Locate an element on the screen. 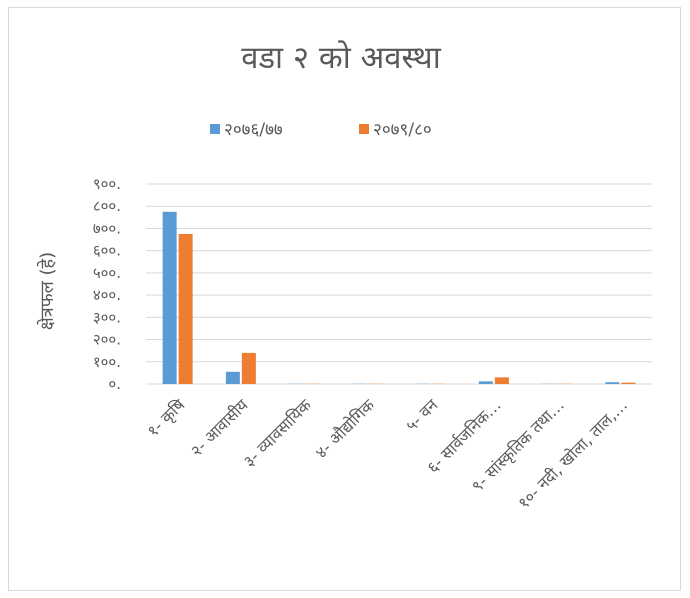 The image size is (690, 598). legend-label-series-1: २०७६/७७ is located at coordinates (253, 130).